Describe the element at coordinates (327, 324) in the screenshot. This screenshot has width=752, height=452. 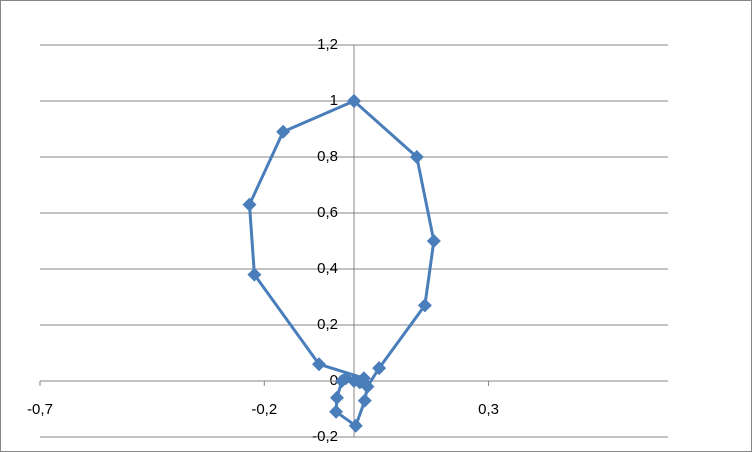
I see `y-tick-label: 0,2` at that location.